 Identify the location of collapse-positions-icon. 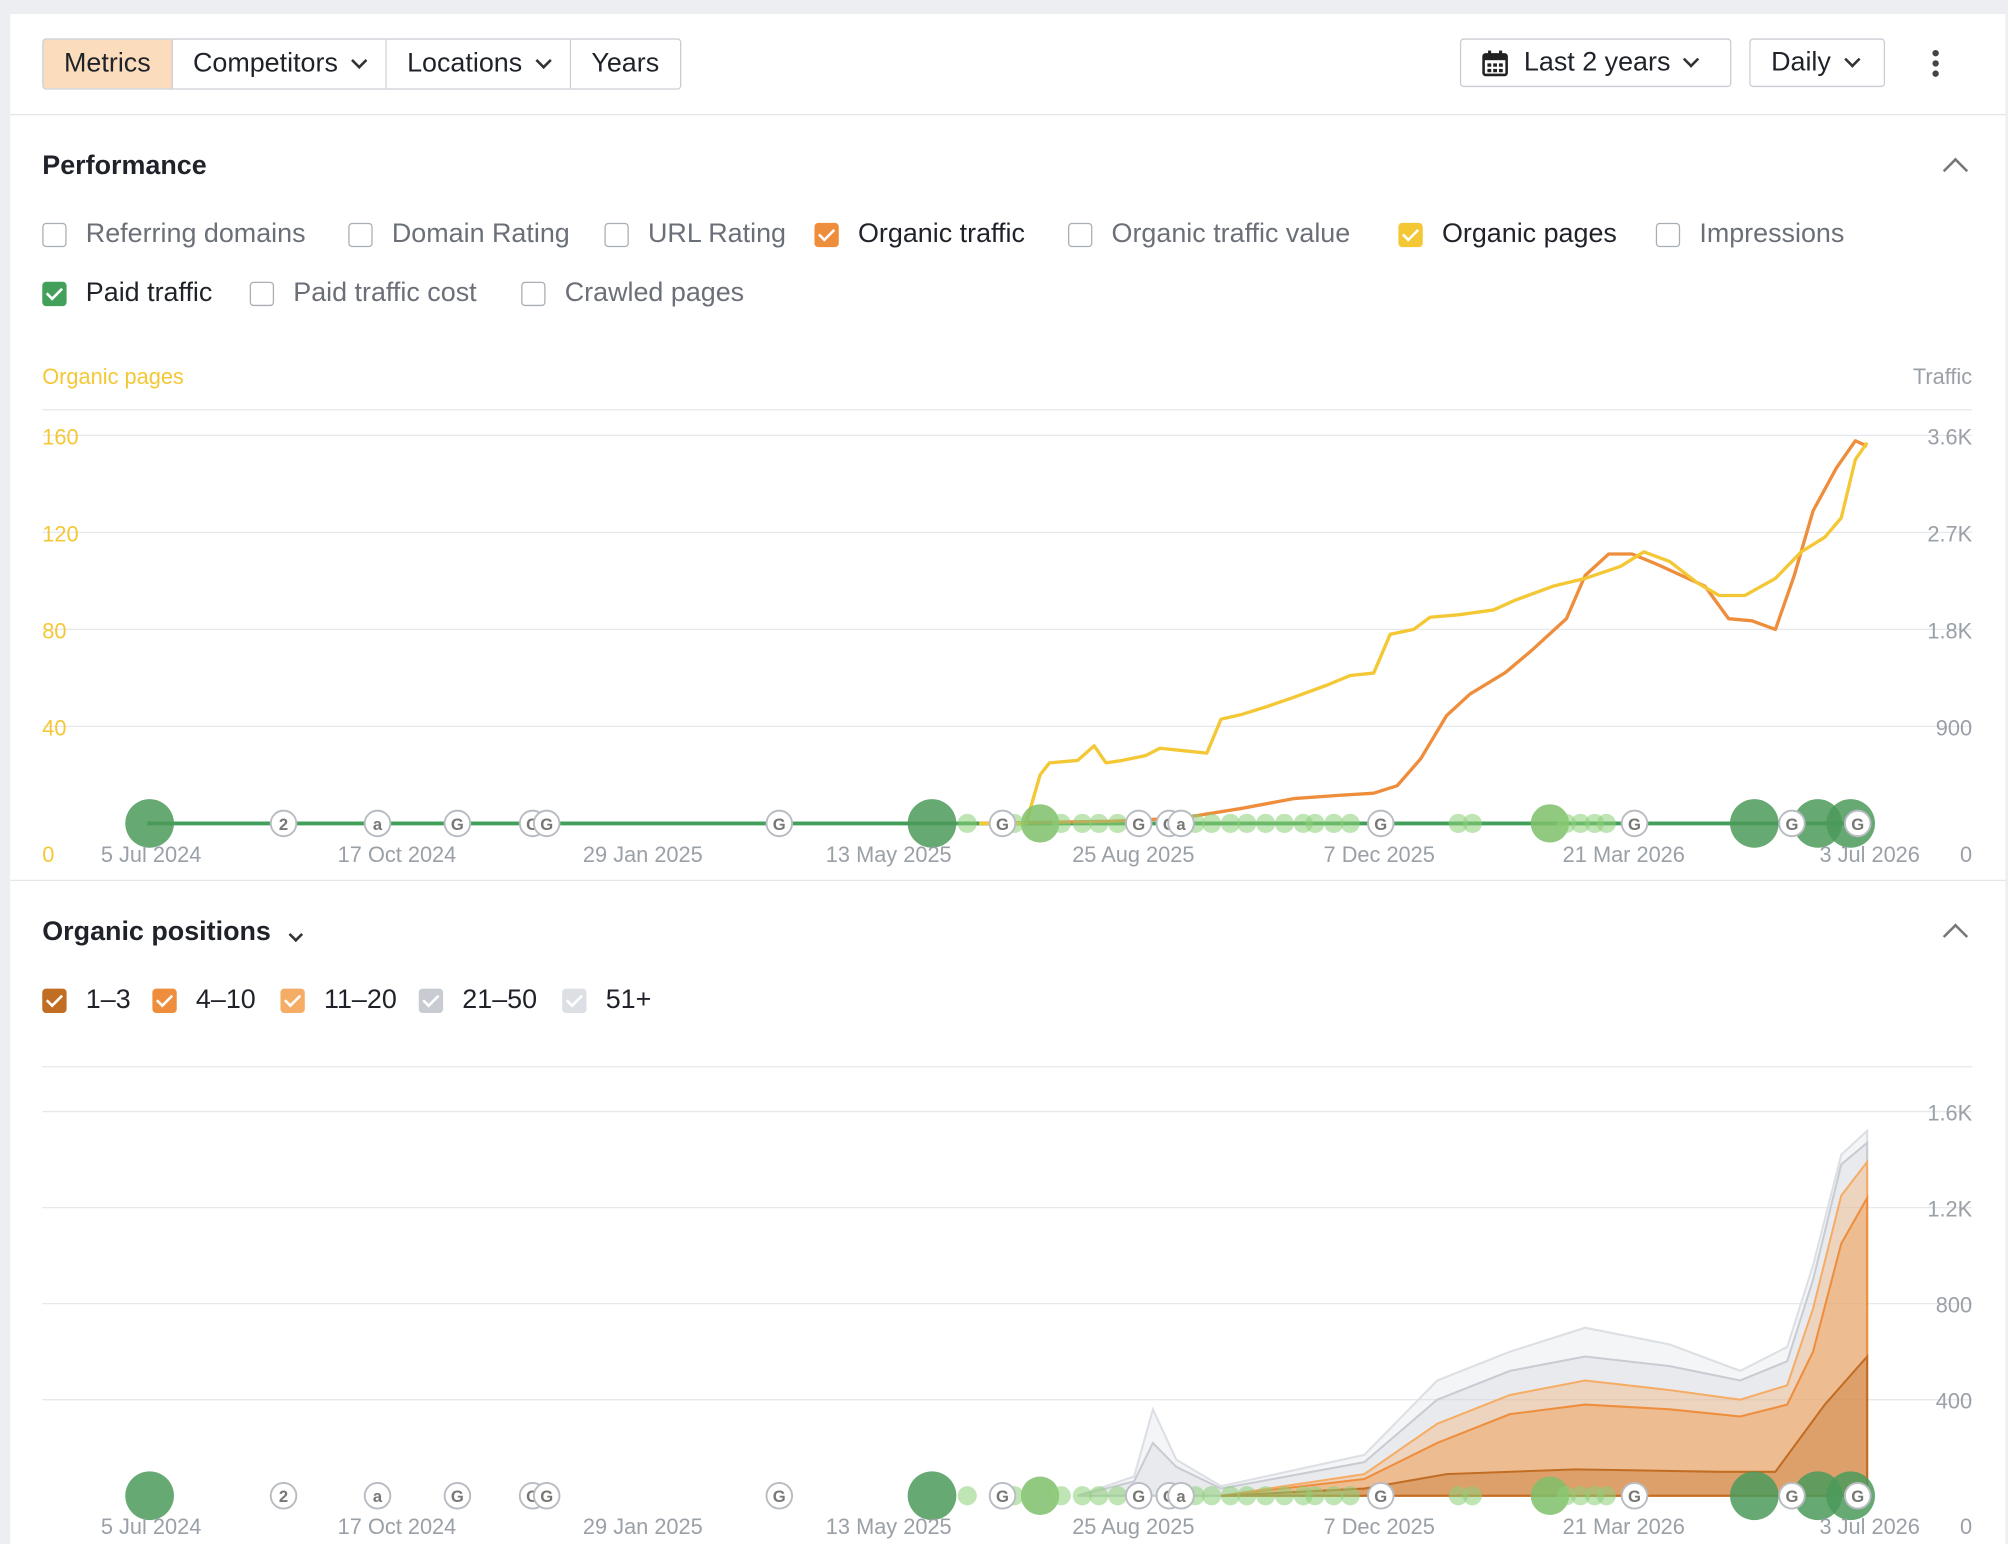
(1955, 936).